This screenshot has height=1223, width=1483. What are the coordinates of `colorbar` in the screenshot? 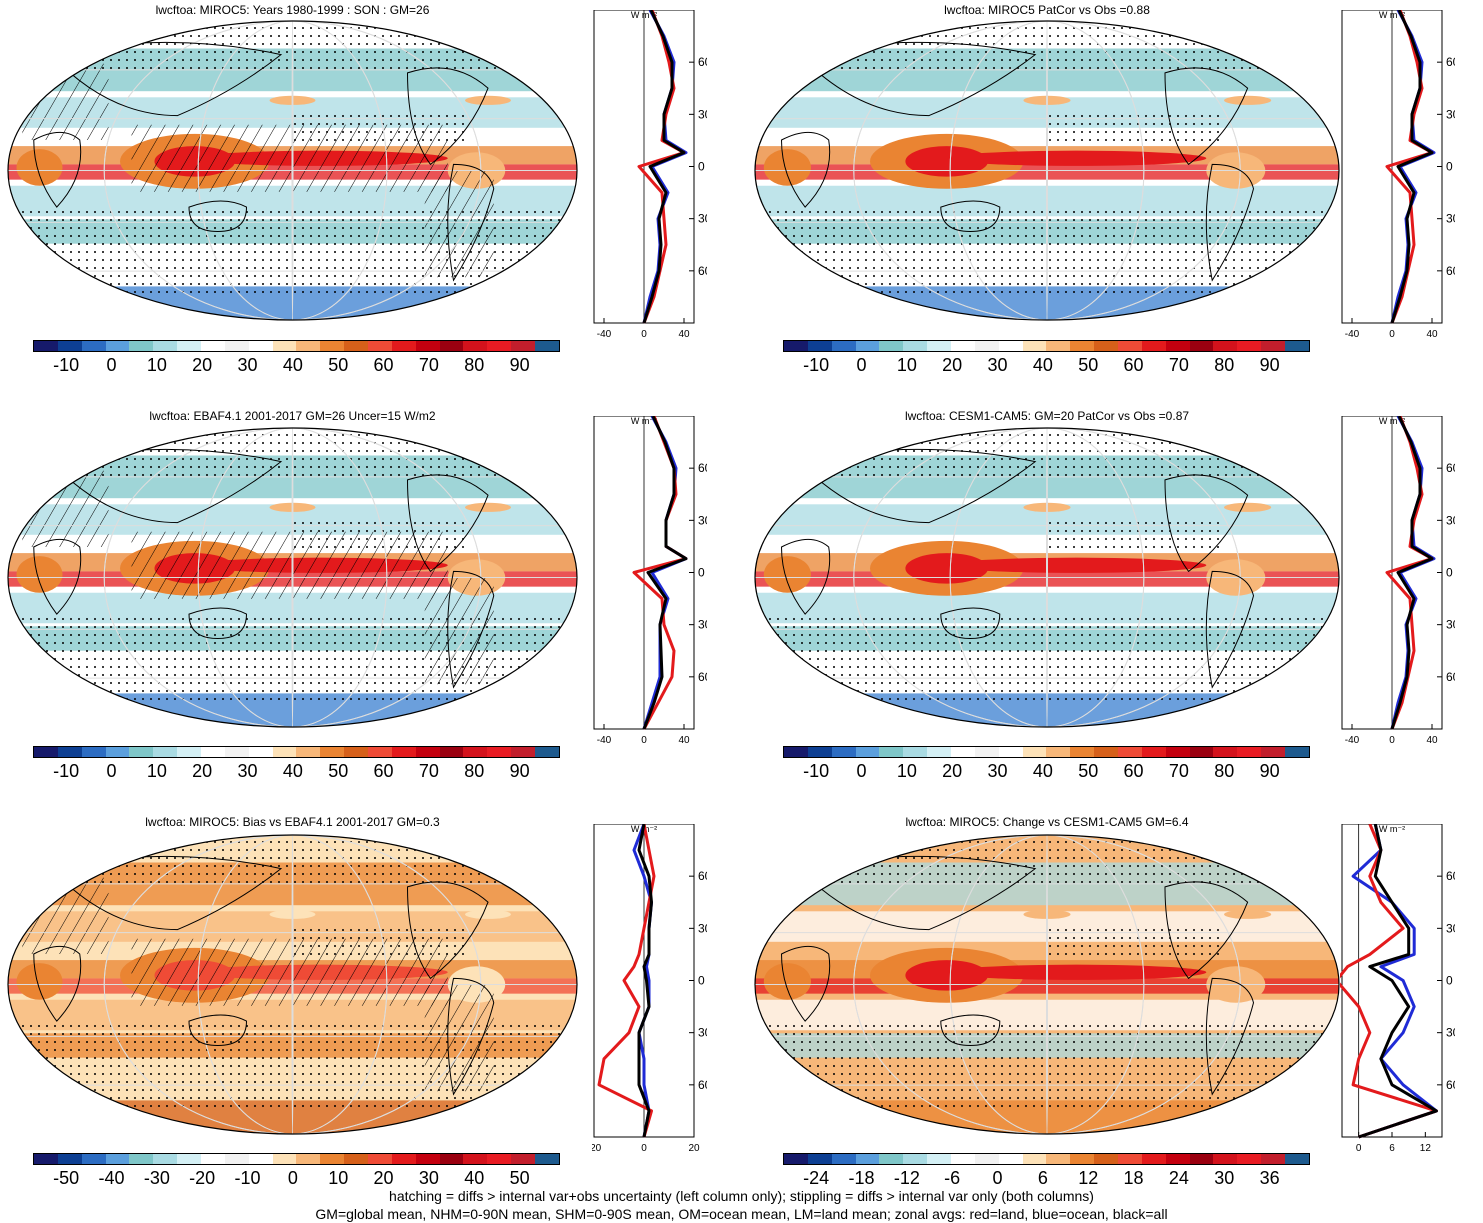 It's located at (1046, 346).